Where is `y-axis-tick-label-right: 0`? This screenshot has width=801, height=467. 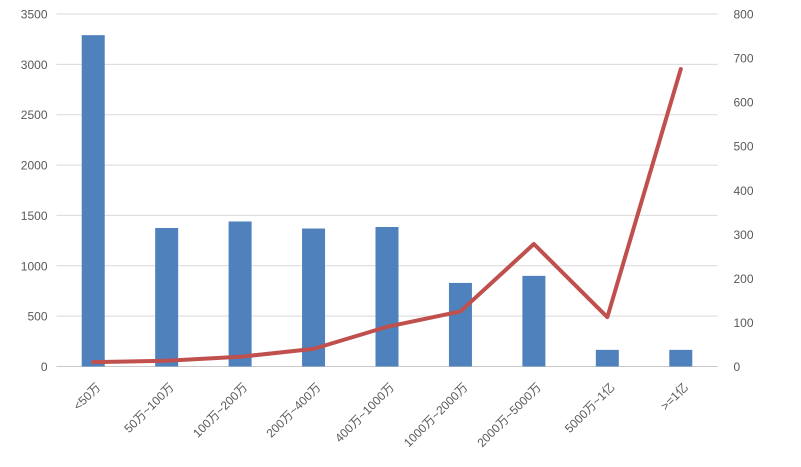 y-axis-tick-label-right: 0 is located at coordinates (737, 367).